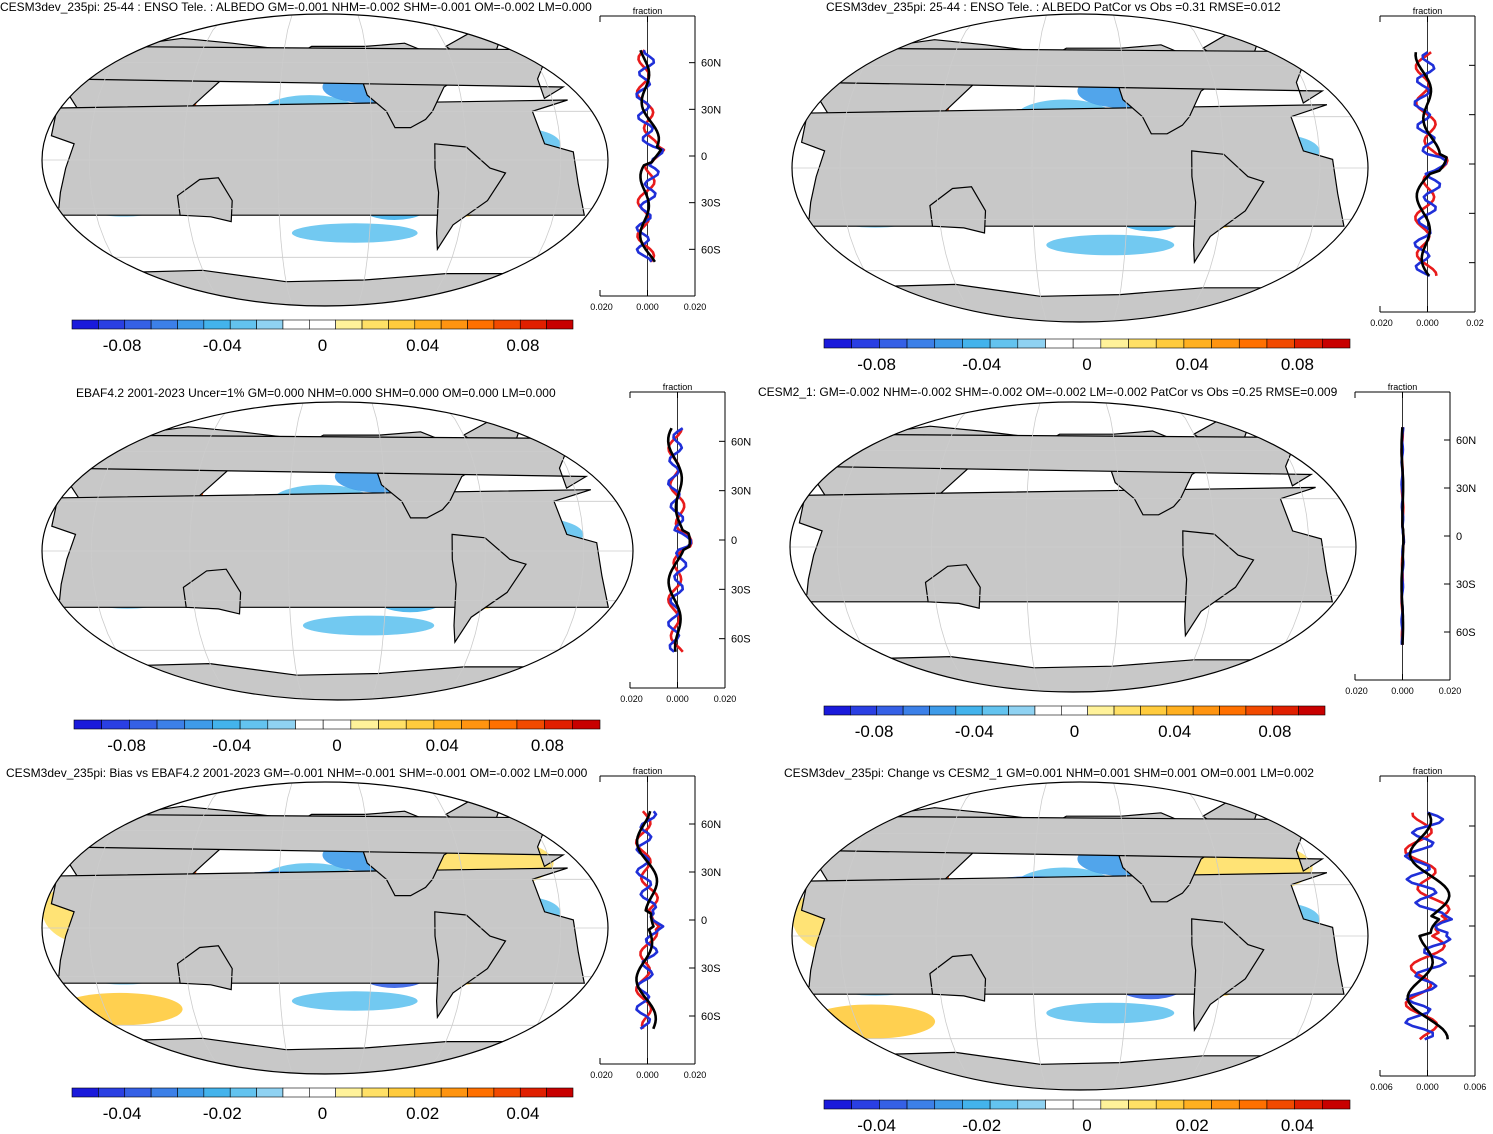 The width and height of the screenshot is (1493, 1134). Describe the element at coordinates (1475, 1087) in the screenshot. I see `profile-xtick-label: 0.006` at that location.